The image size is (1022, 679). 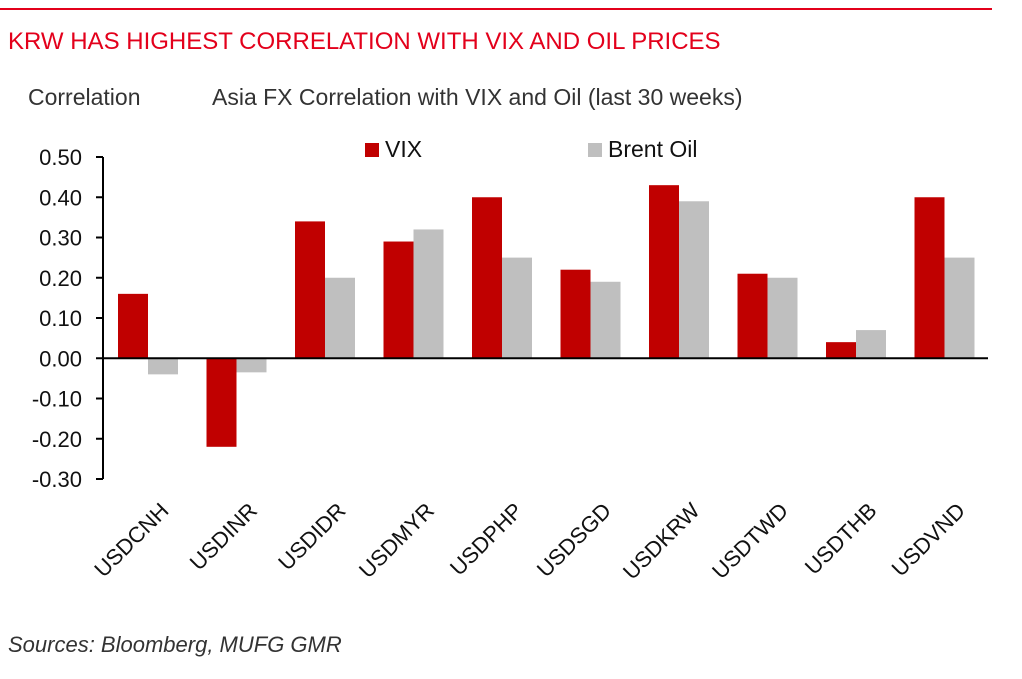 I want to click on legend-swatch-oil, so click(x=595, y=150).